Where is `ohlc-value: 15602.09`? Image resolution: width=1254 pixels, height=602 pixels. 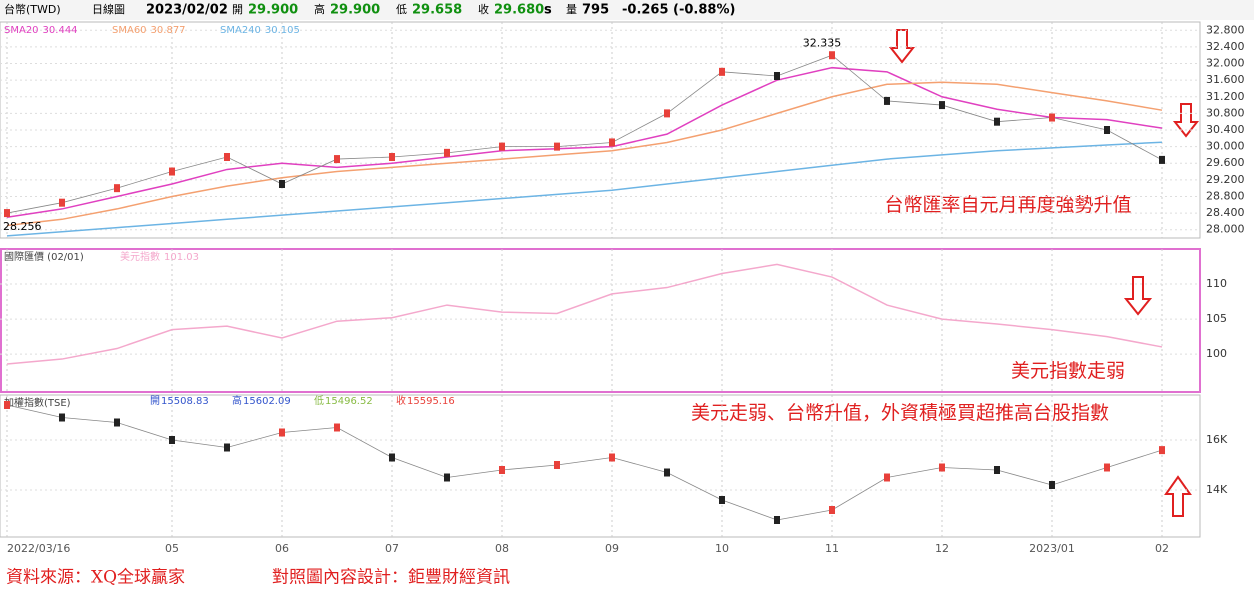
ohlc-value: 15602.09 is located at coordinates (267, 401).